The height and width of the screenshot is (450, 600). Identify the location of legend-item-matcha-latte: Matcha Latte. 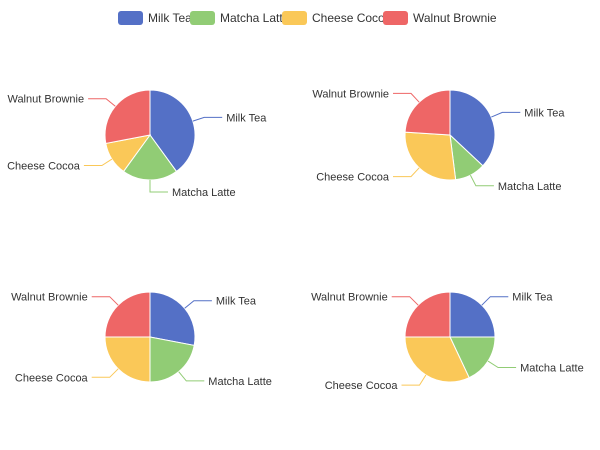
(240, 18).